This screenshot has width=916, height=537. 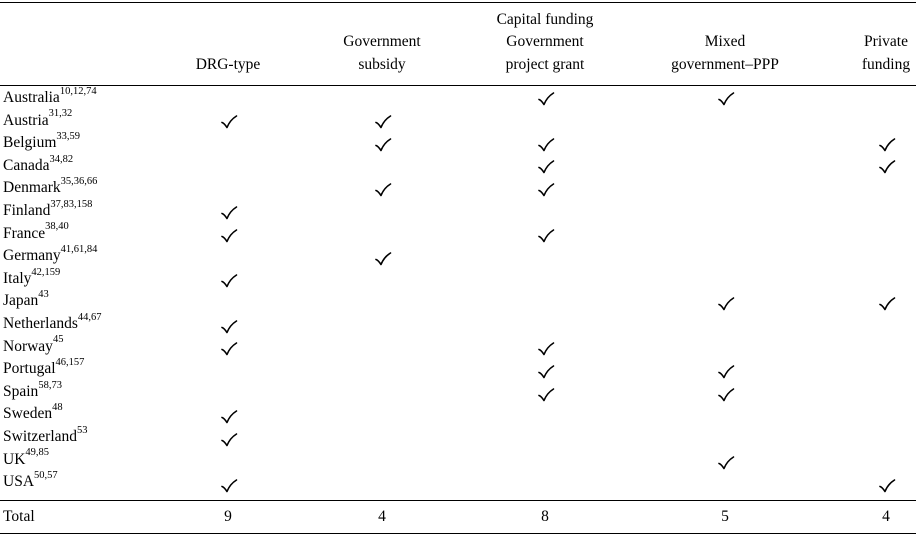 I want to click on column-header-ppp: Mixed government–PPP, so click(x=725, y=53).